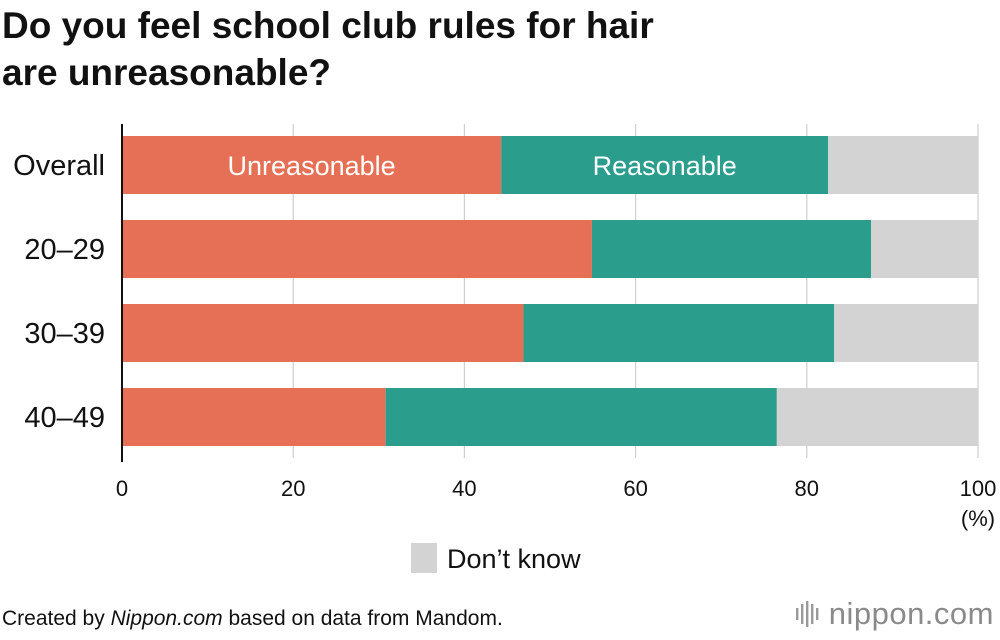 The image size is (1000, 640). What do you see at coordinates (293, 488) in the screenshot?
I see `tick-label-20: 20` at bounding box center [293, 488].